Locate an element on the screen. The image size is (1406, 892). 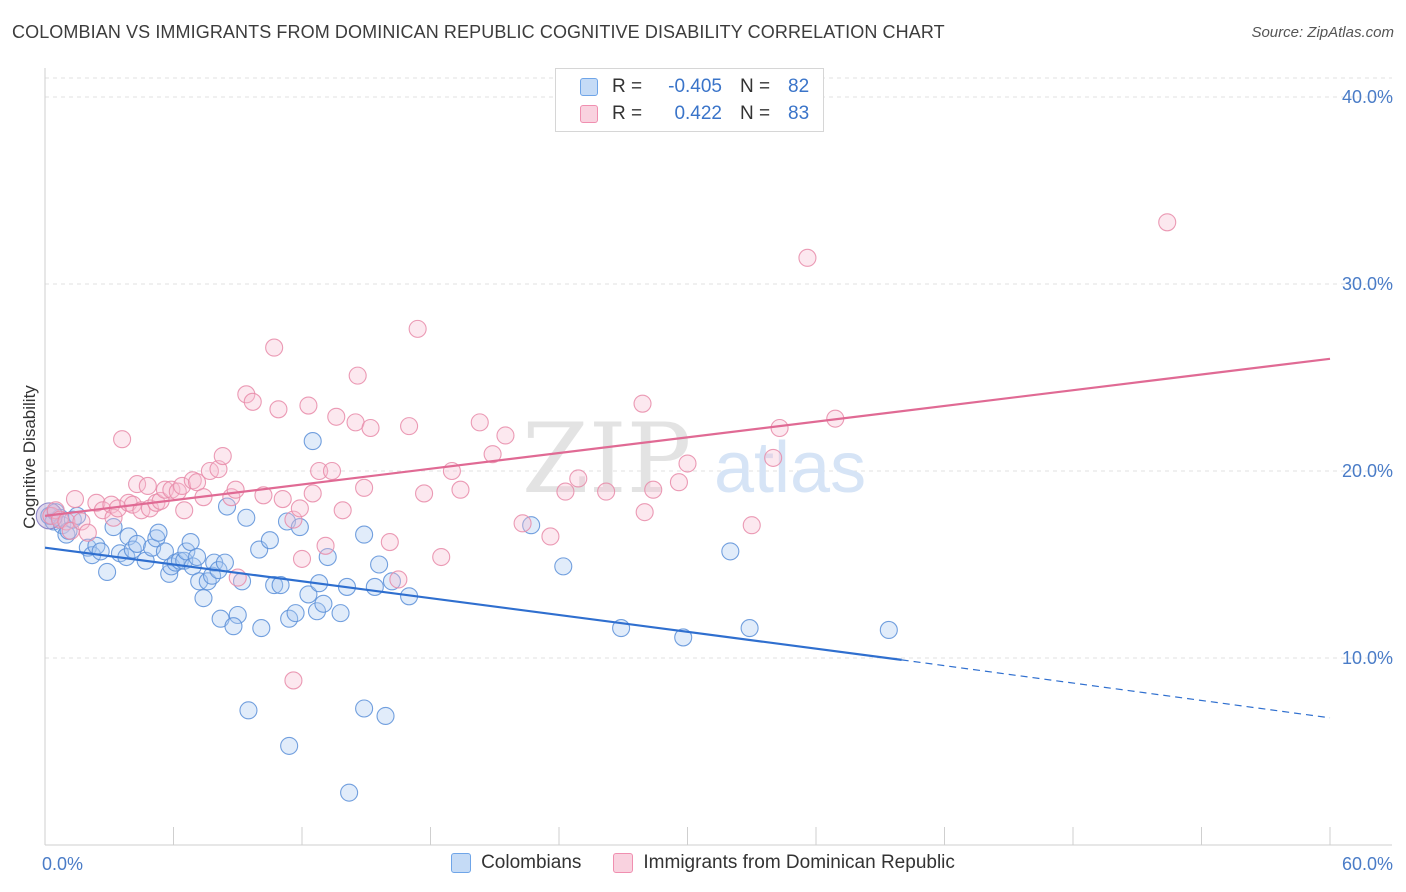
x-tick-label: 0.0% is located at coordinates (62, 864).